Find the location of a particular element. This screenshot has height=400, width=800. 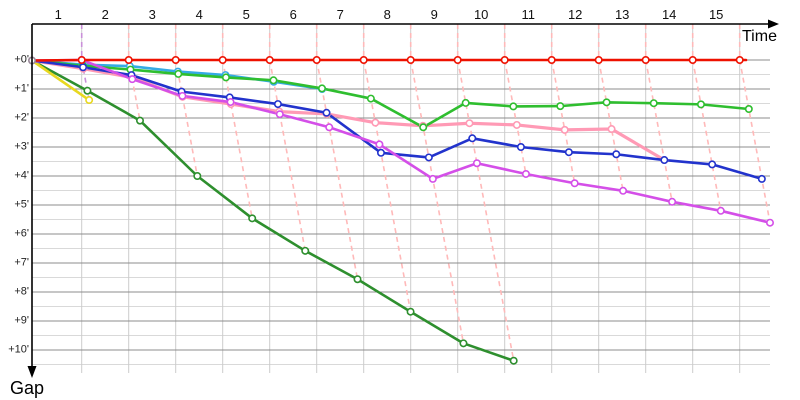

y-tick-label: +1' is located at coordinates (21, 89).